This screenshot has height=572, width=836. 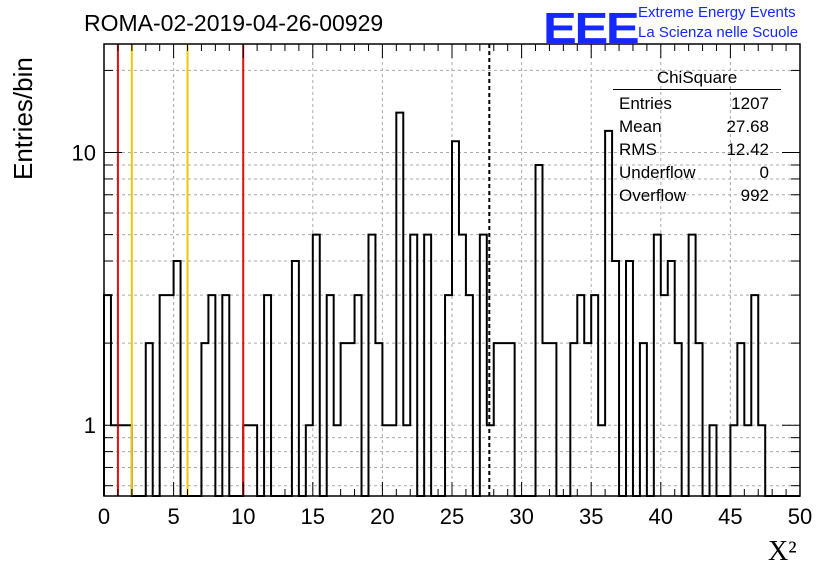 What do you see at coordinates (640, 126) in the screenshot?
I see `stats-label: Mean` at bounding box center [640, 126].